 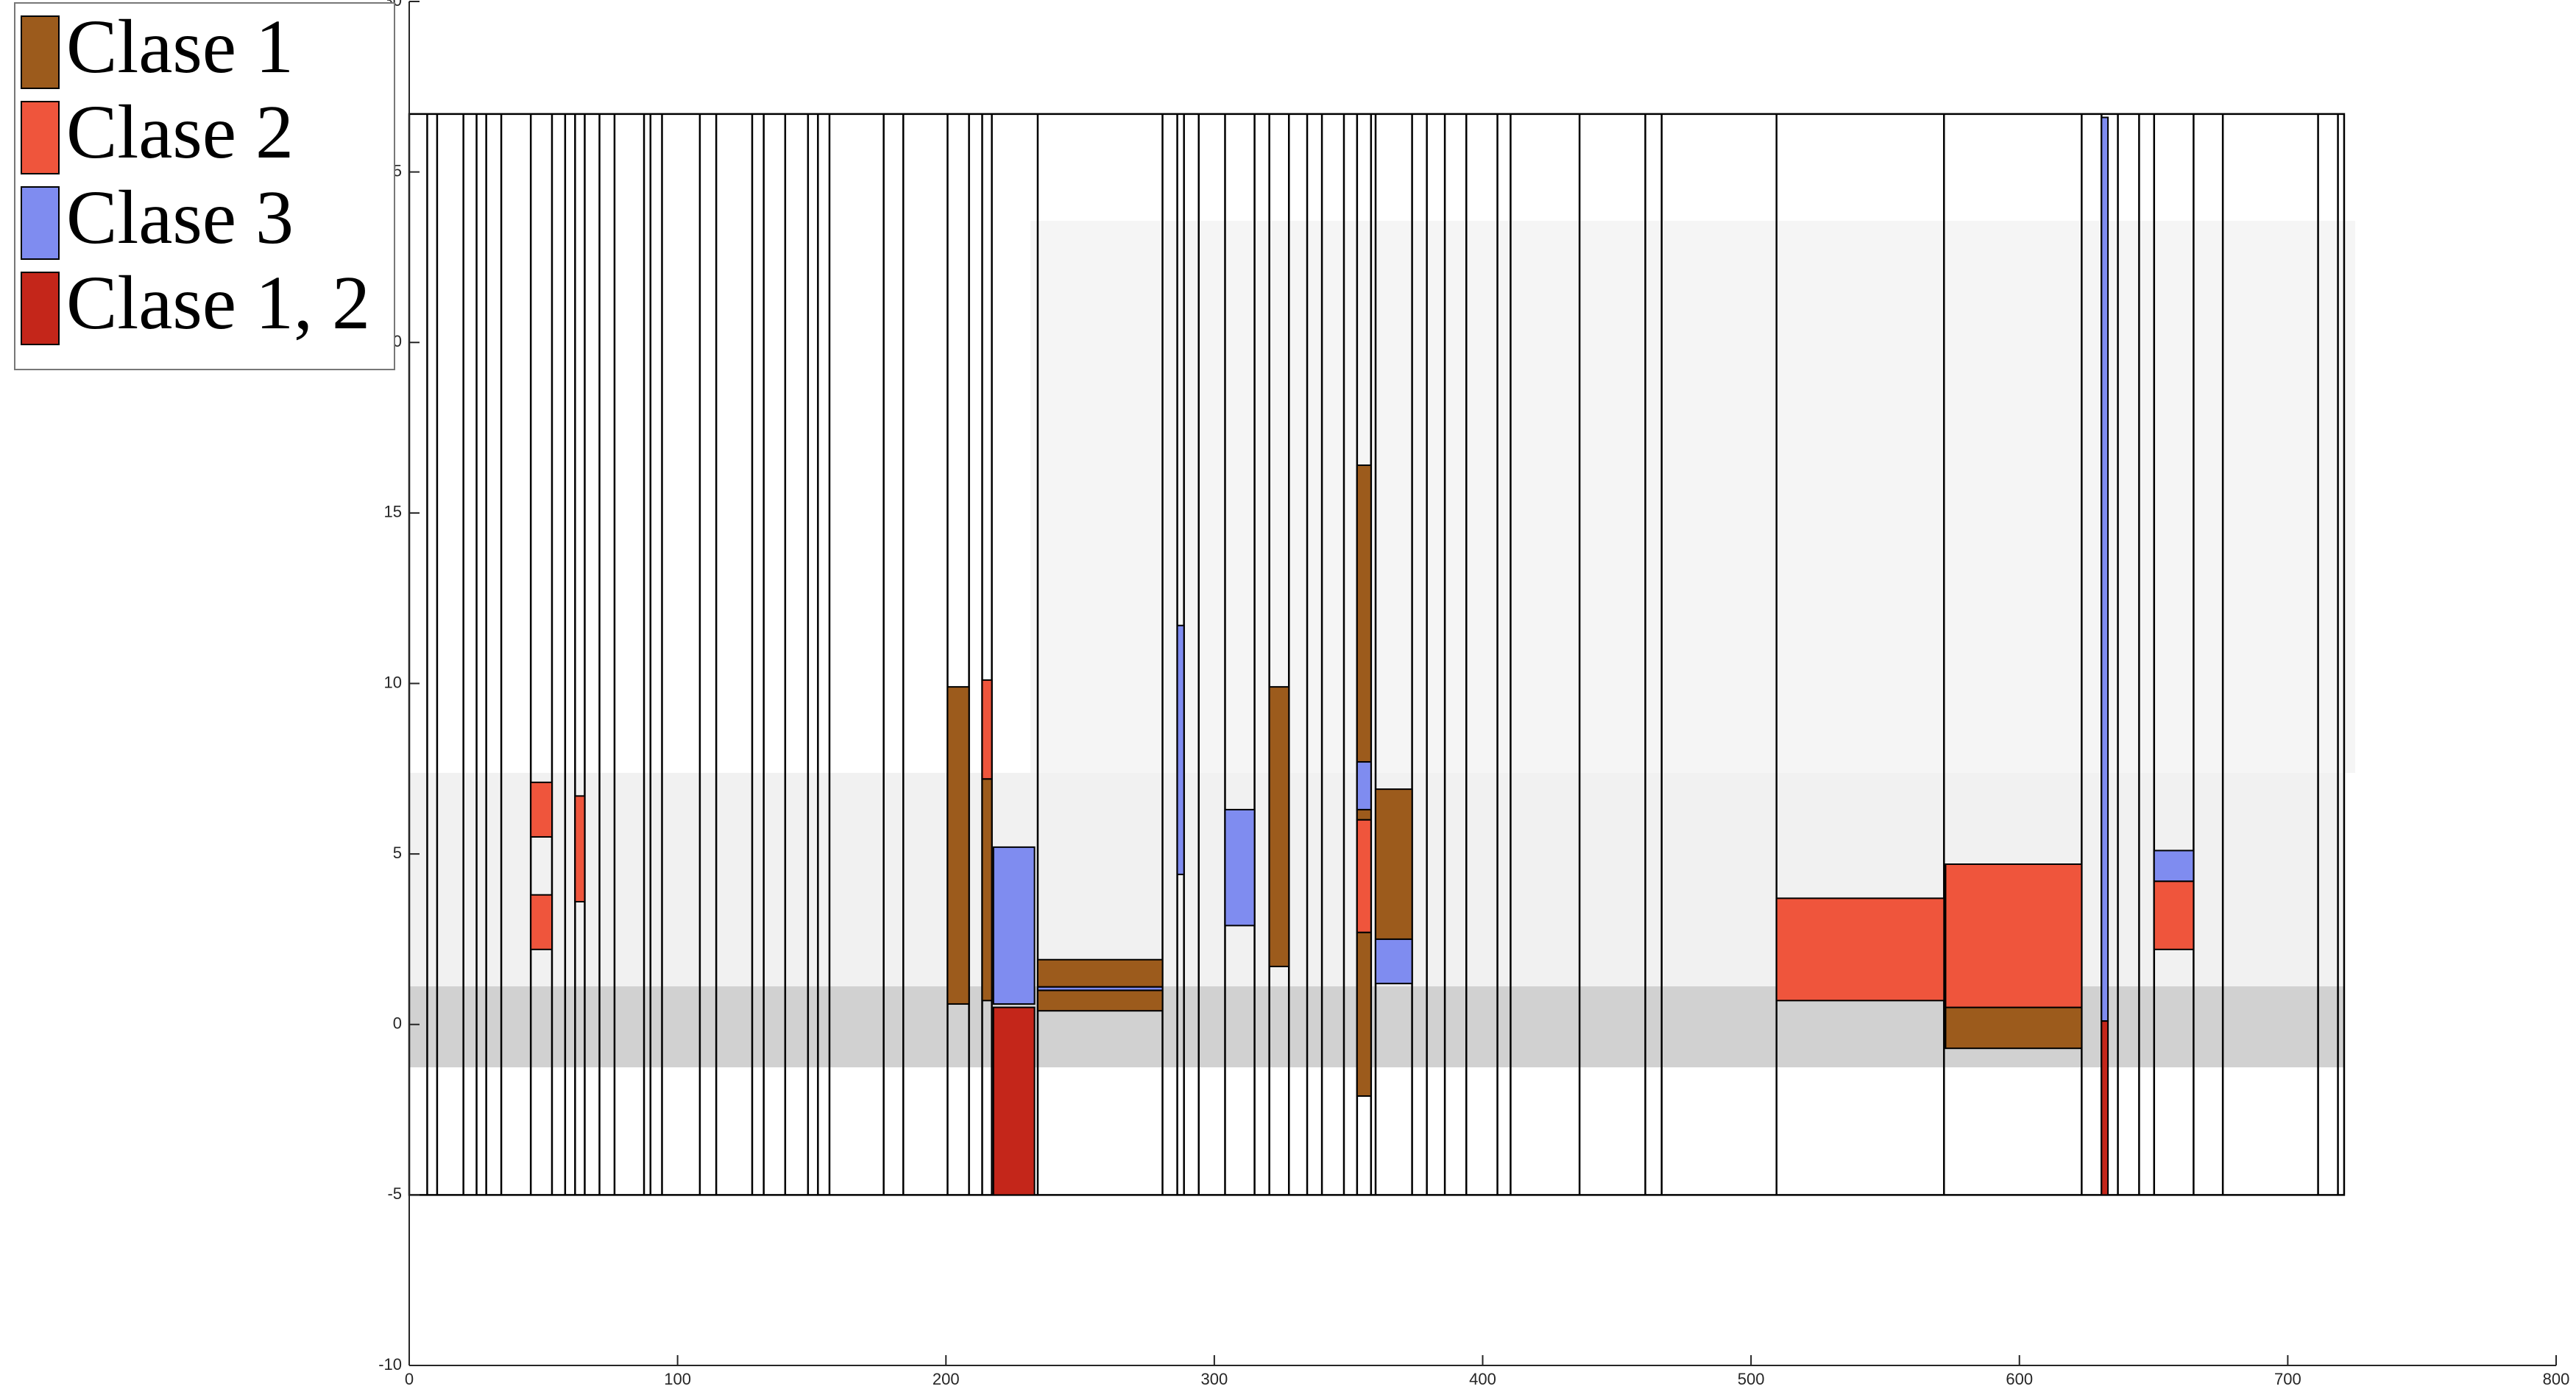 What do you see at coordinates (398, 853) in the screenshot?
I see `y-tick-label: 5` at bounding box center [398, 853].